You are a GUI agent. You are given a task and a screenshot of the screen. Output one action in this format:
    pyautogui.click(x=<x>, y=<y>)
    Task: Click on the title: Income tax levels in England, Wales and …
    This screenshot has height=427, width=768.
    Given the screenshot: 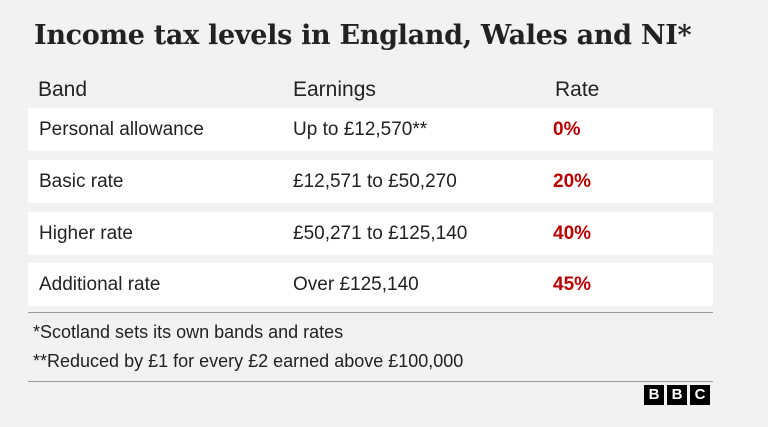 What is the action you would take?
    pyautogui.click(x=363, y=35)
    